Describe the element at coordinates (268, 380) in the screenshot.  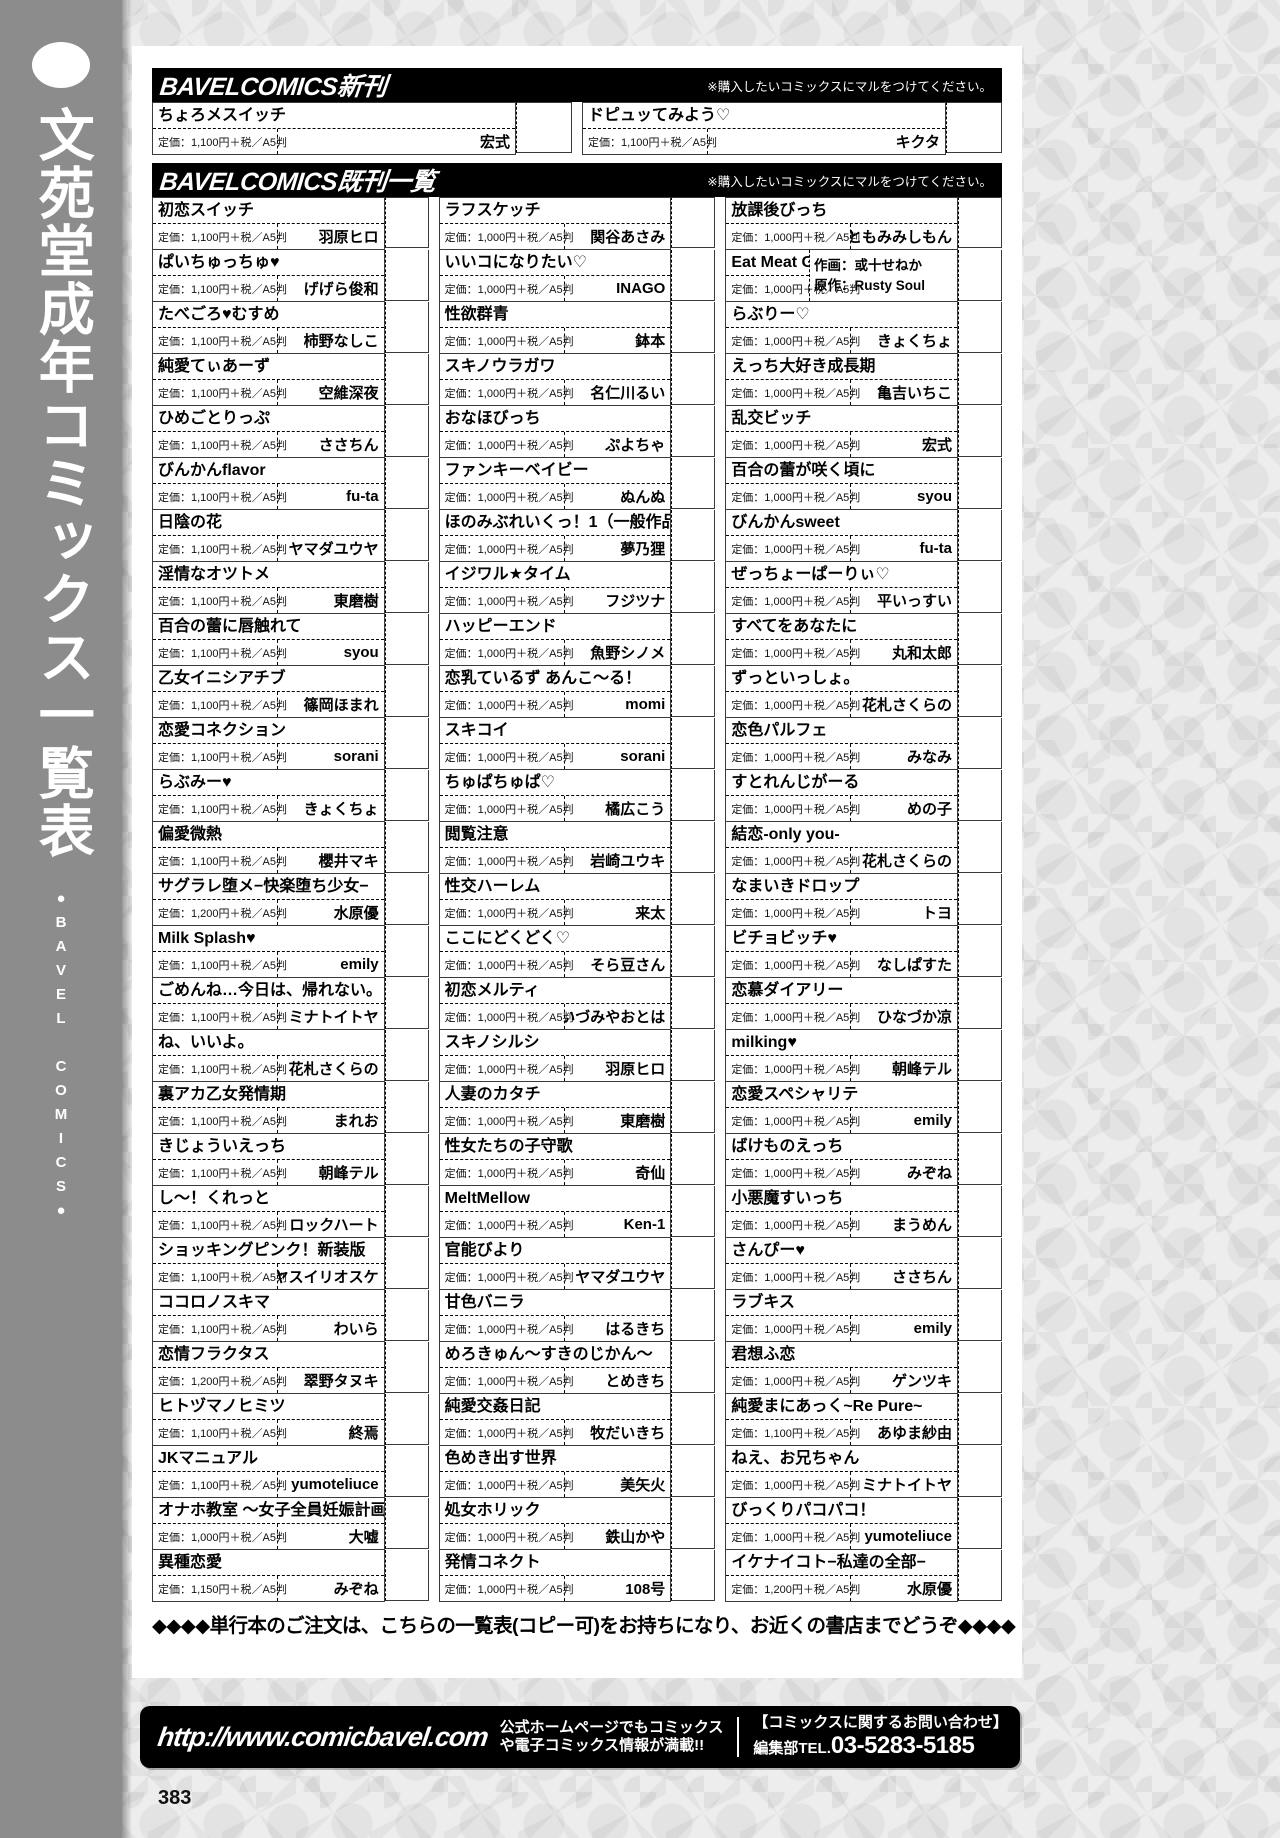
I see `catalogue-cell: 純愛てぃあーず 定価：1,100円＋税／A5判 空維深夜` at that location.